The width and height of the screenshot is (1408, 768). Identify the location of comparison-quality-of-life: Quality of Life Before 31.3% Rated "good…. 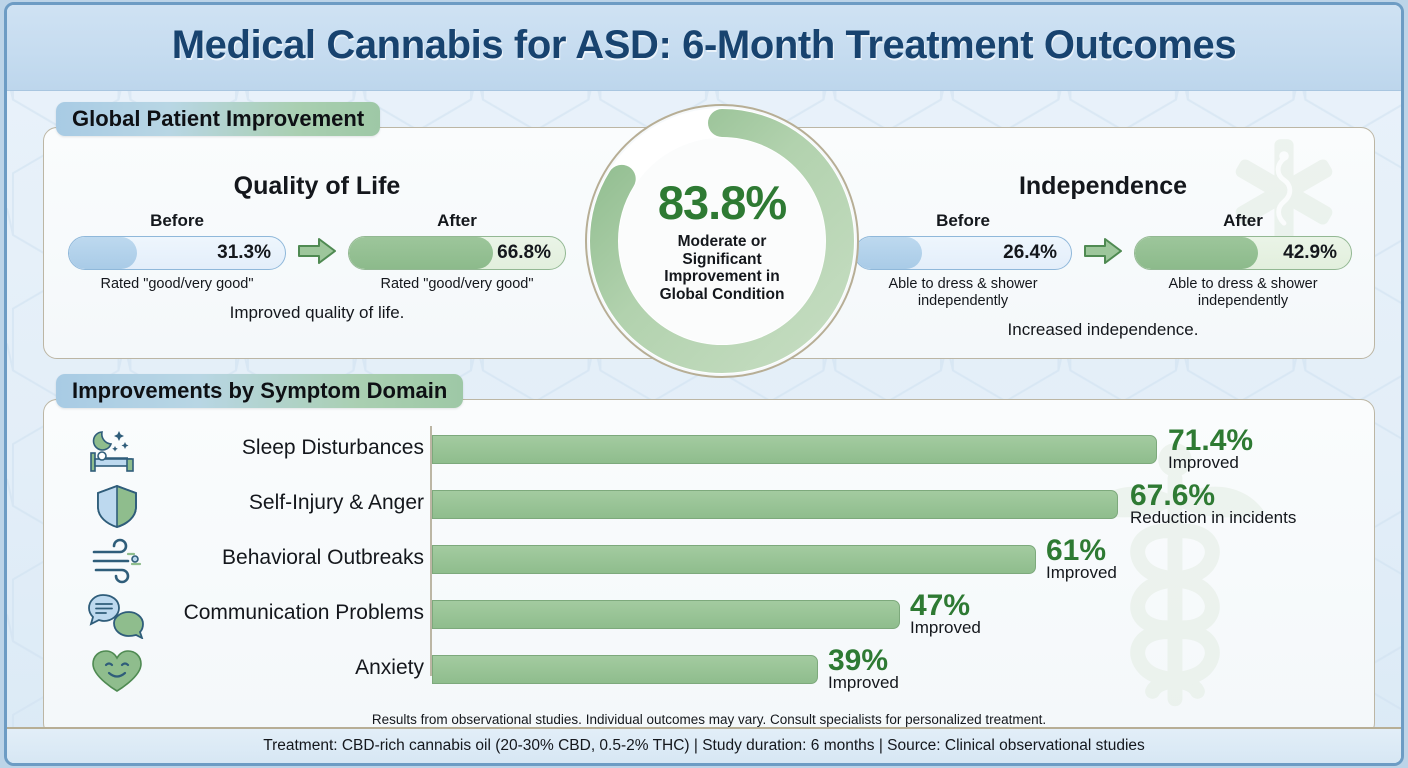
(317, 247).